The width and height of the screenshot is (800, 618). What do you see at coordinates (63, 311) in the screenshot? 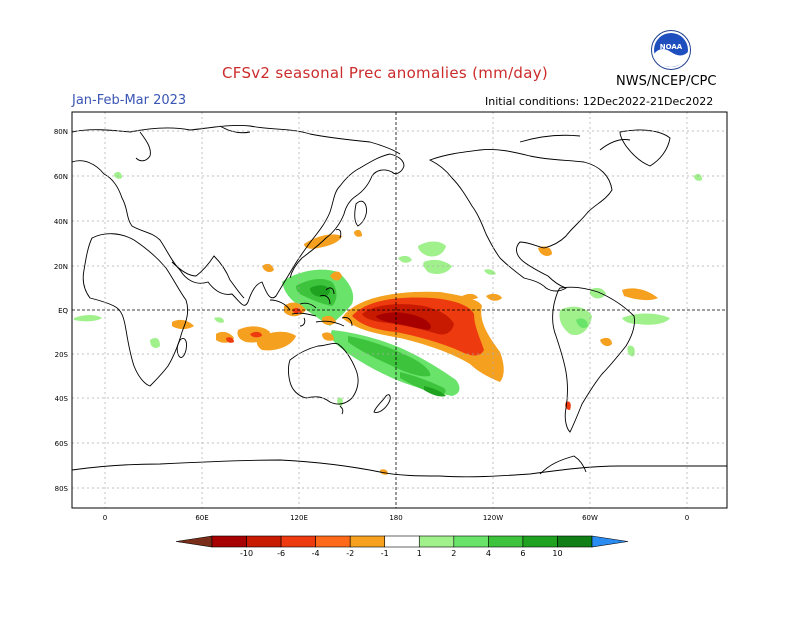
I see `lat-label: EQ` at bounding box center [63, 311].